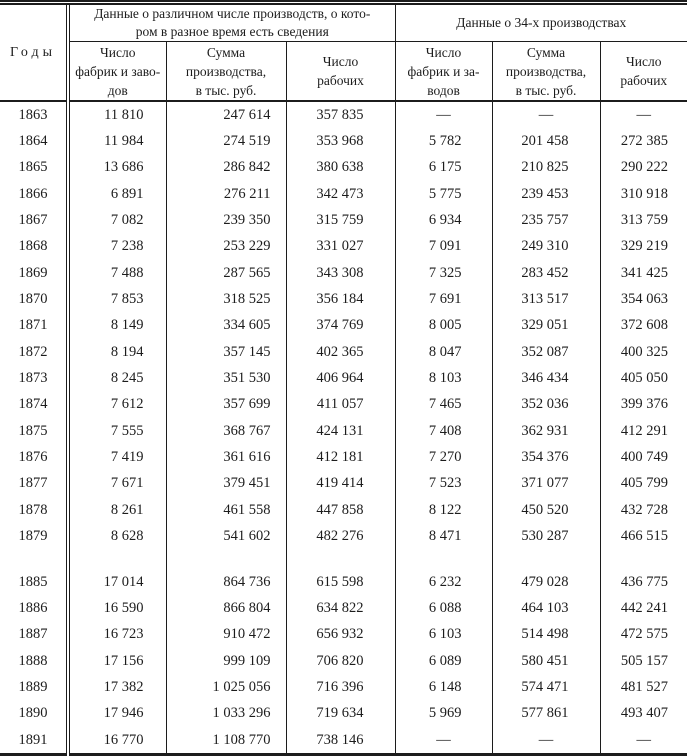 The height and width of the screenshot is (756, 687). I want to click on year-cell: 1874, so click(33, 404).